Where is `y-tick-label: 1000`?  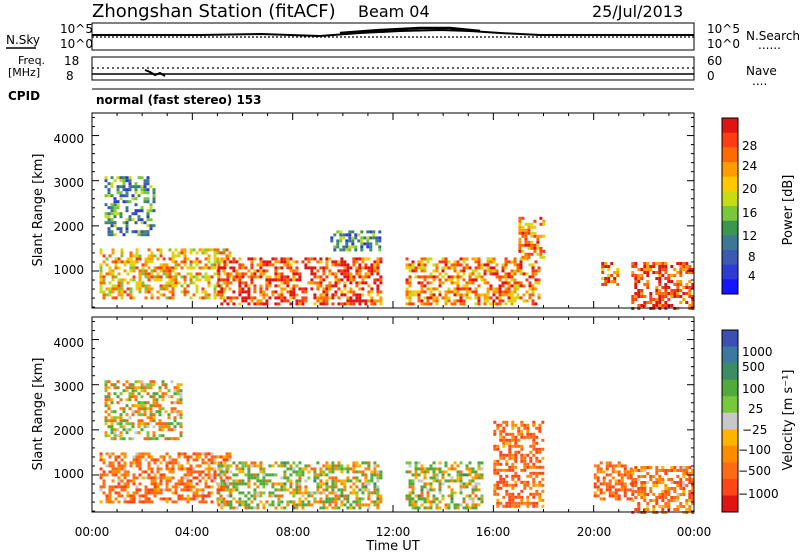
y-tick-label: 1000 is located at coordinates (68, 270).